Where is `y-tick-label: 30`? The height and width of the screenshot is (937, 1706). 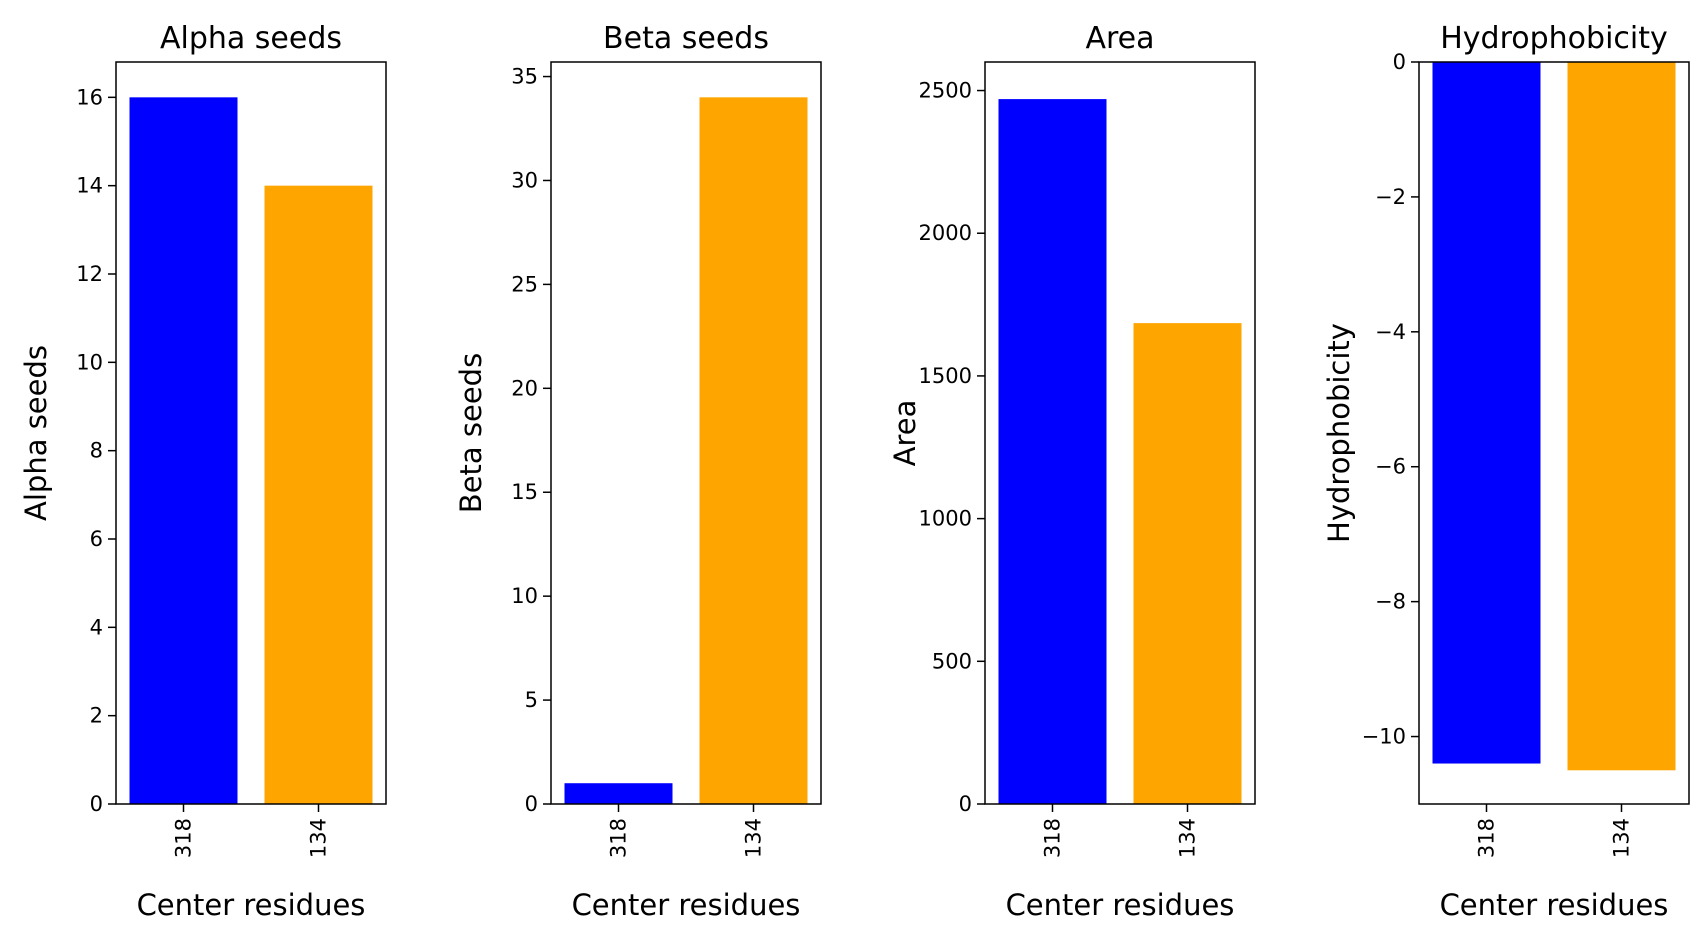 y-tick-label: 30 is located at coordinates (524, 180).